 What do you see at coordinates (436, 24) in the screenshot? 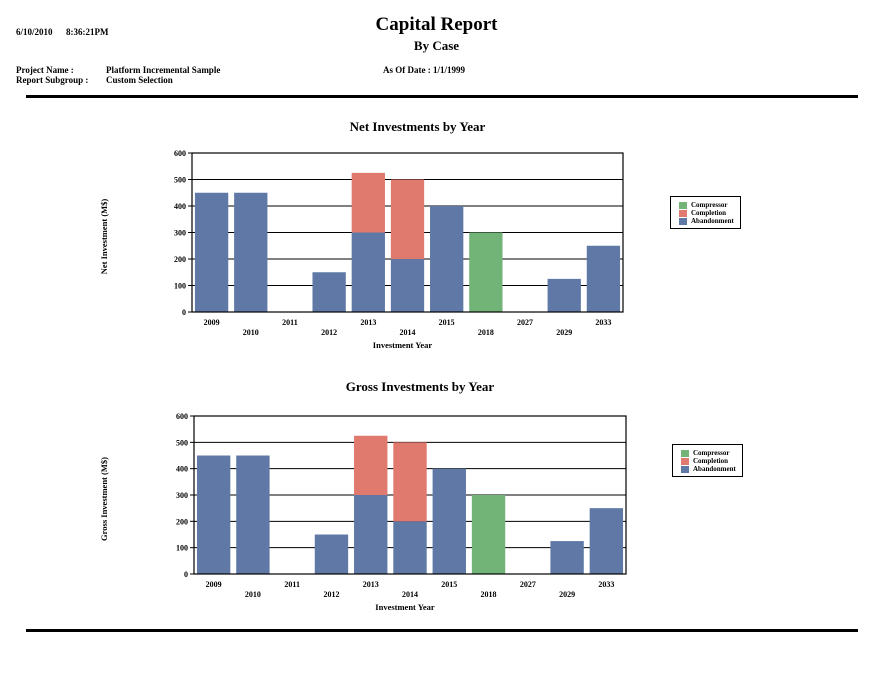
I see `page-title: Capital Report` at bounding box center [436, 24].